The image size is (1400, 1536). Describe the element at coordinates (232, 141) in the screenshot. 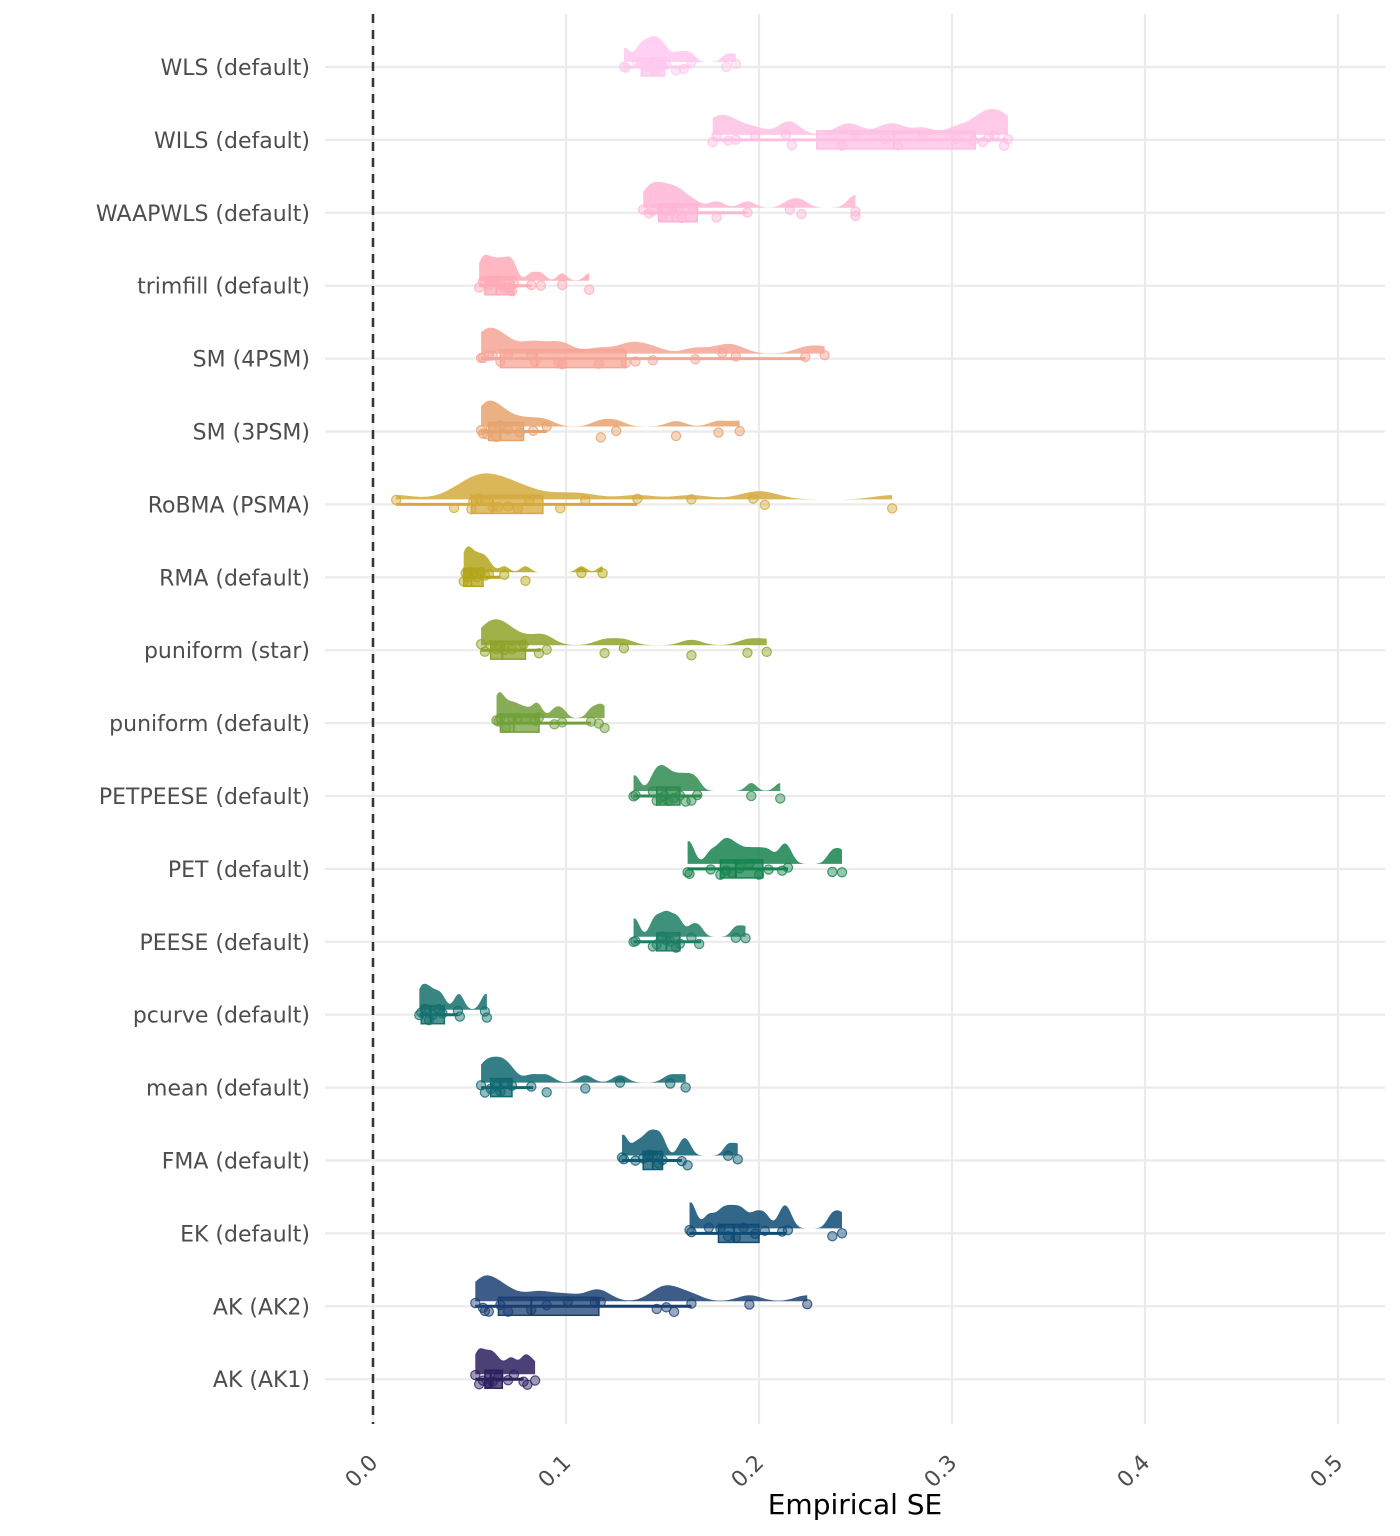

I see `y-tick-label: WILS (default)` at that location.